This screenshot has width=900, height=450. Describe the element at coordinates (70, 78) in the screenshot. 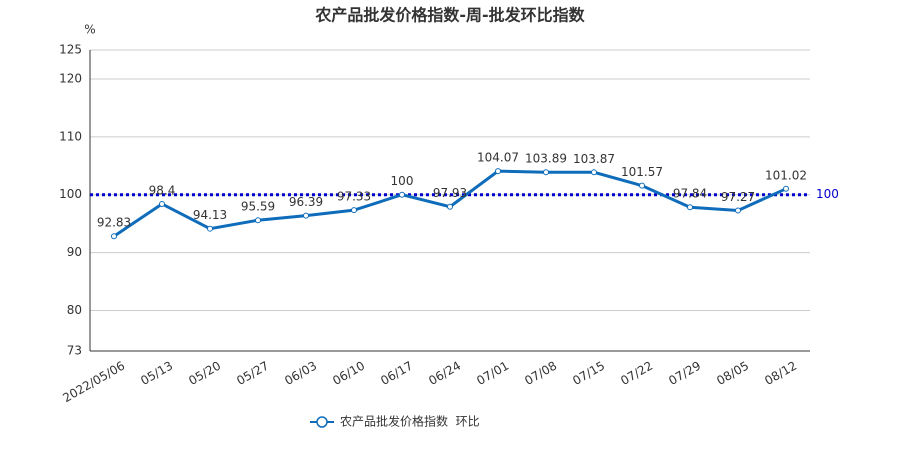

I see `y-tick-label: 120` at that location.